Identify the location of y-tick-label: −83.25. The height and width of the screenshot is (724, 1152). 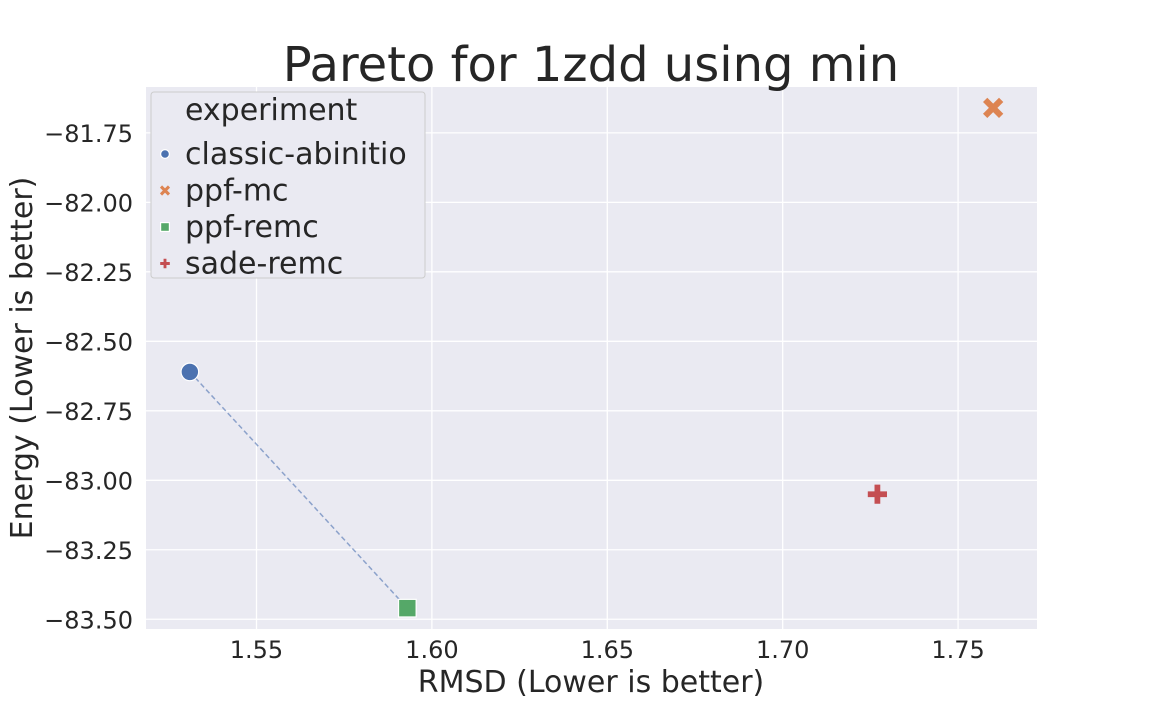
(88, 551).